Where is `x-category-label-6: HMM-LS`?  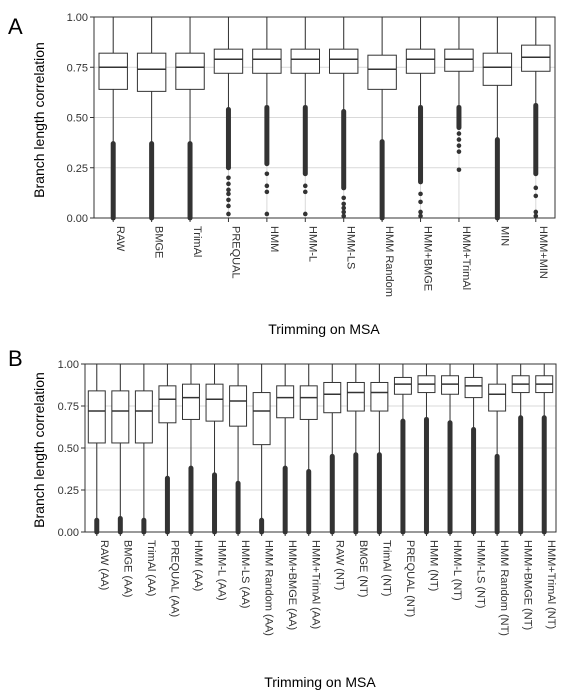
x-category-label-6: HMM-LS is located at coordinates (351, 247).